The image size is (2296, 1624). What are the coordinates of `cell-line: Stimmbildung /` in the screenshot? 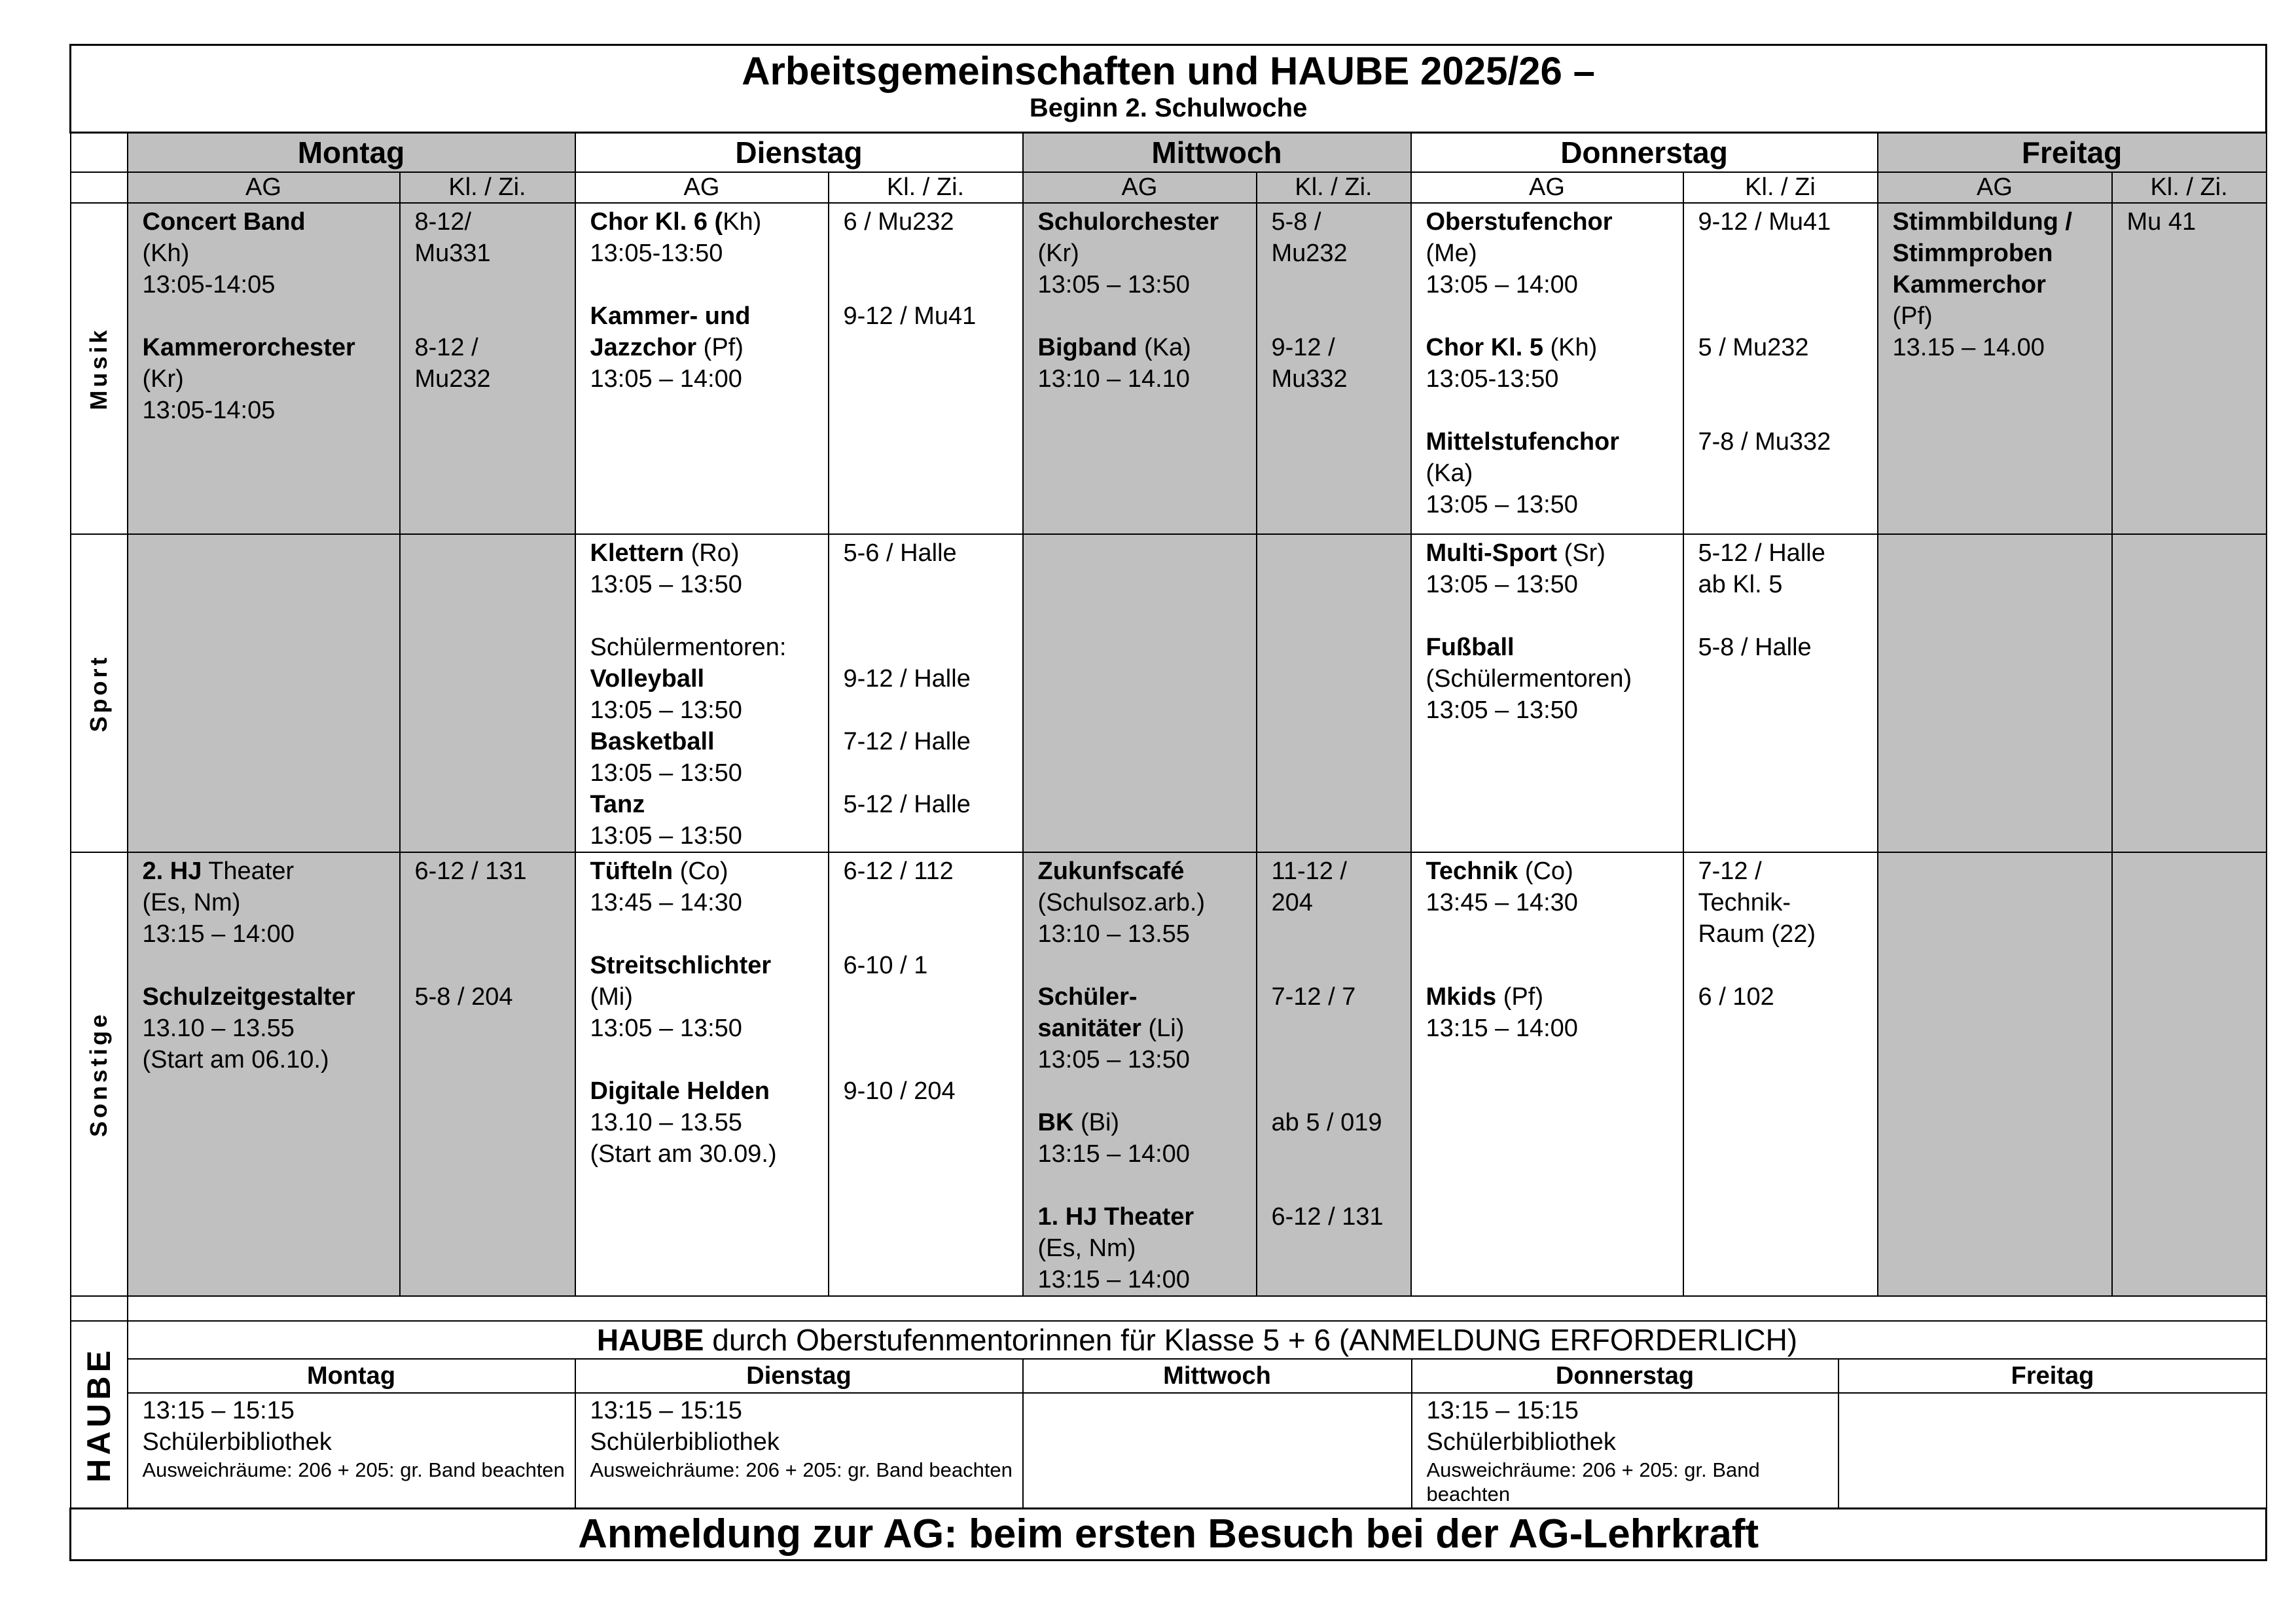 It's located at (2002, 222).